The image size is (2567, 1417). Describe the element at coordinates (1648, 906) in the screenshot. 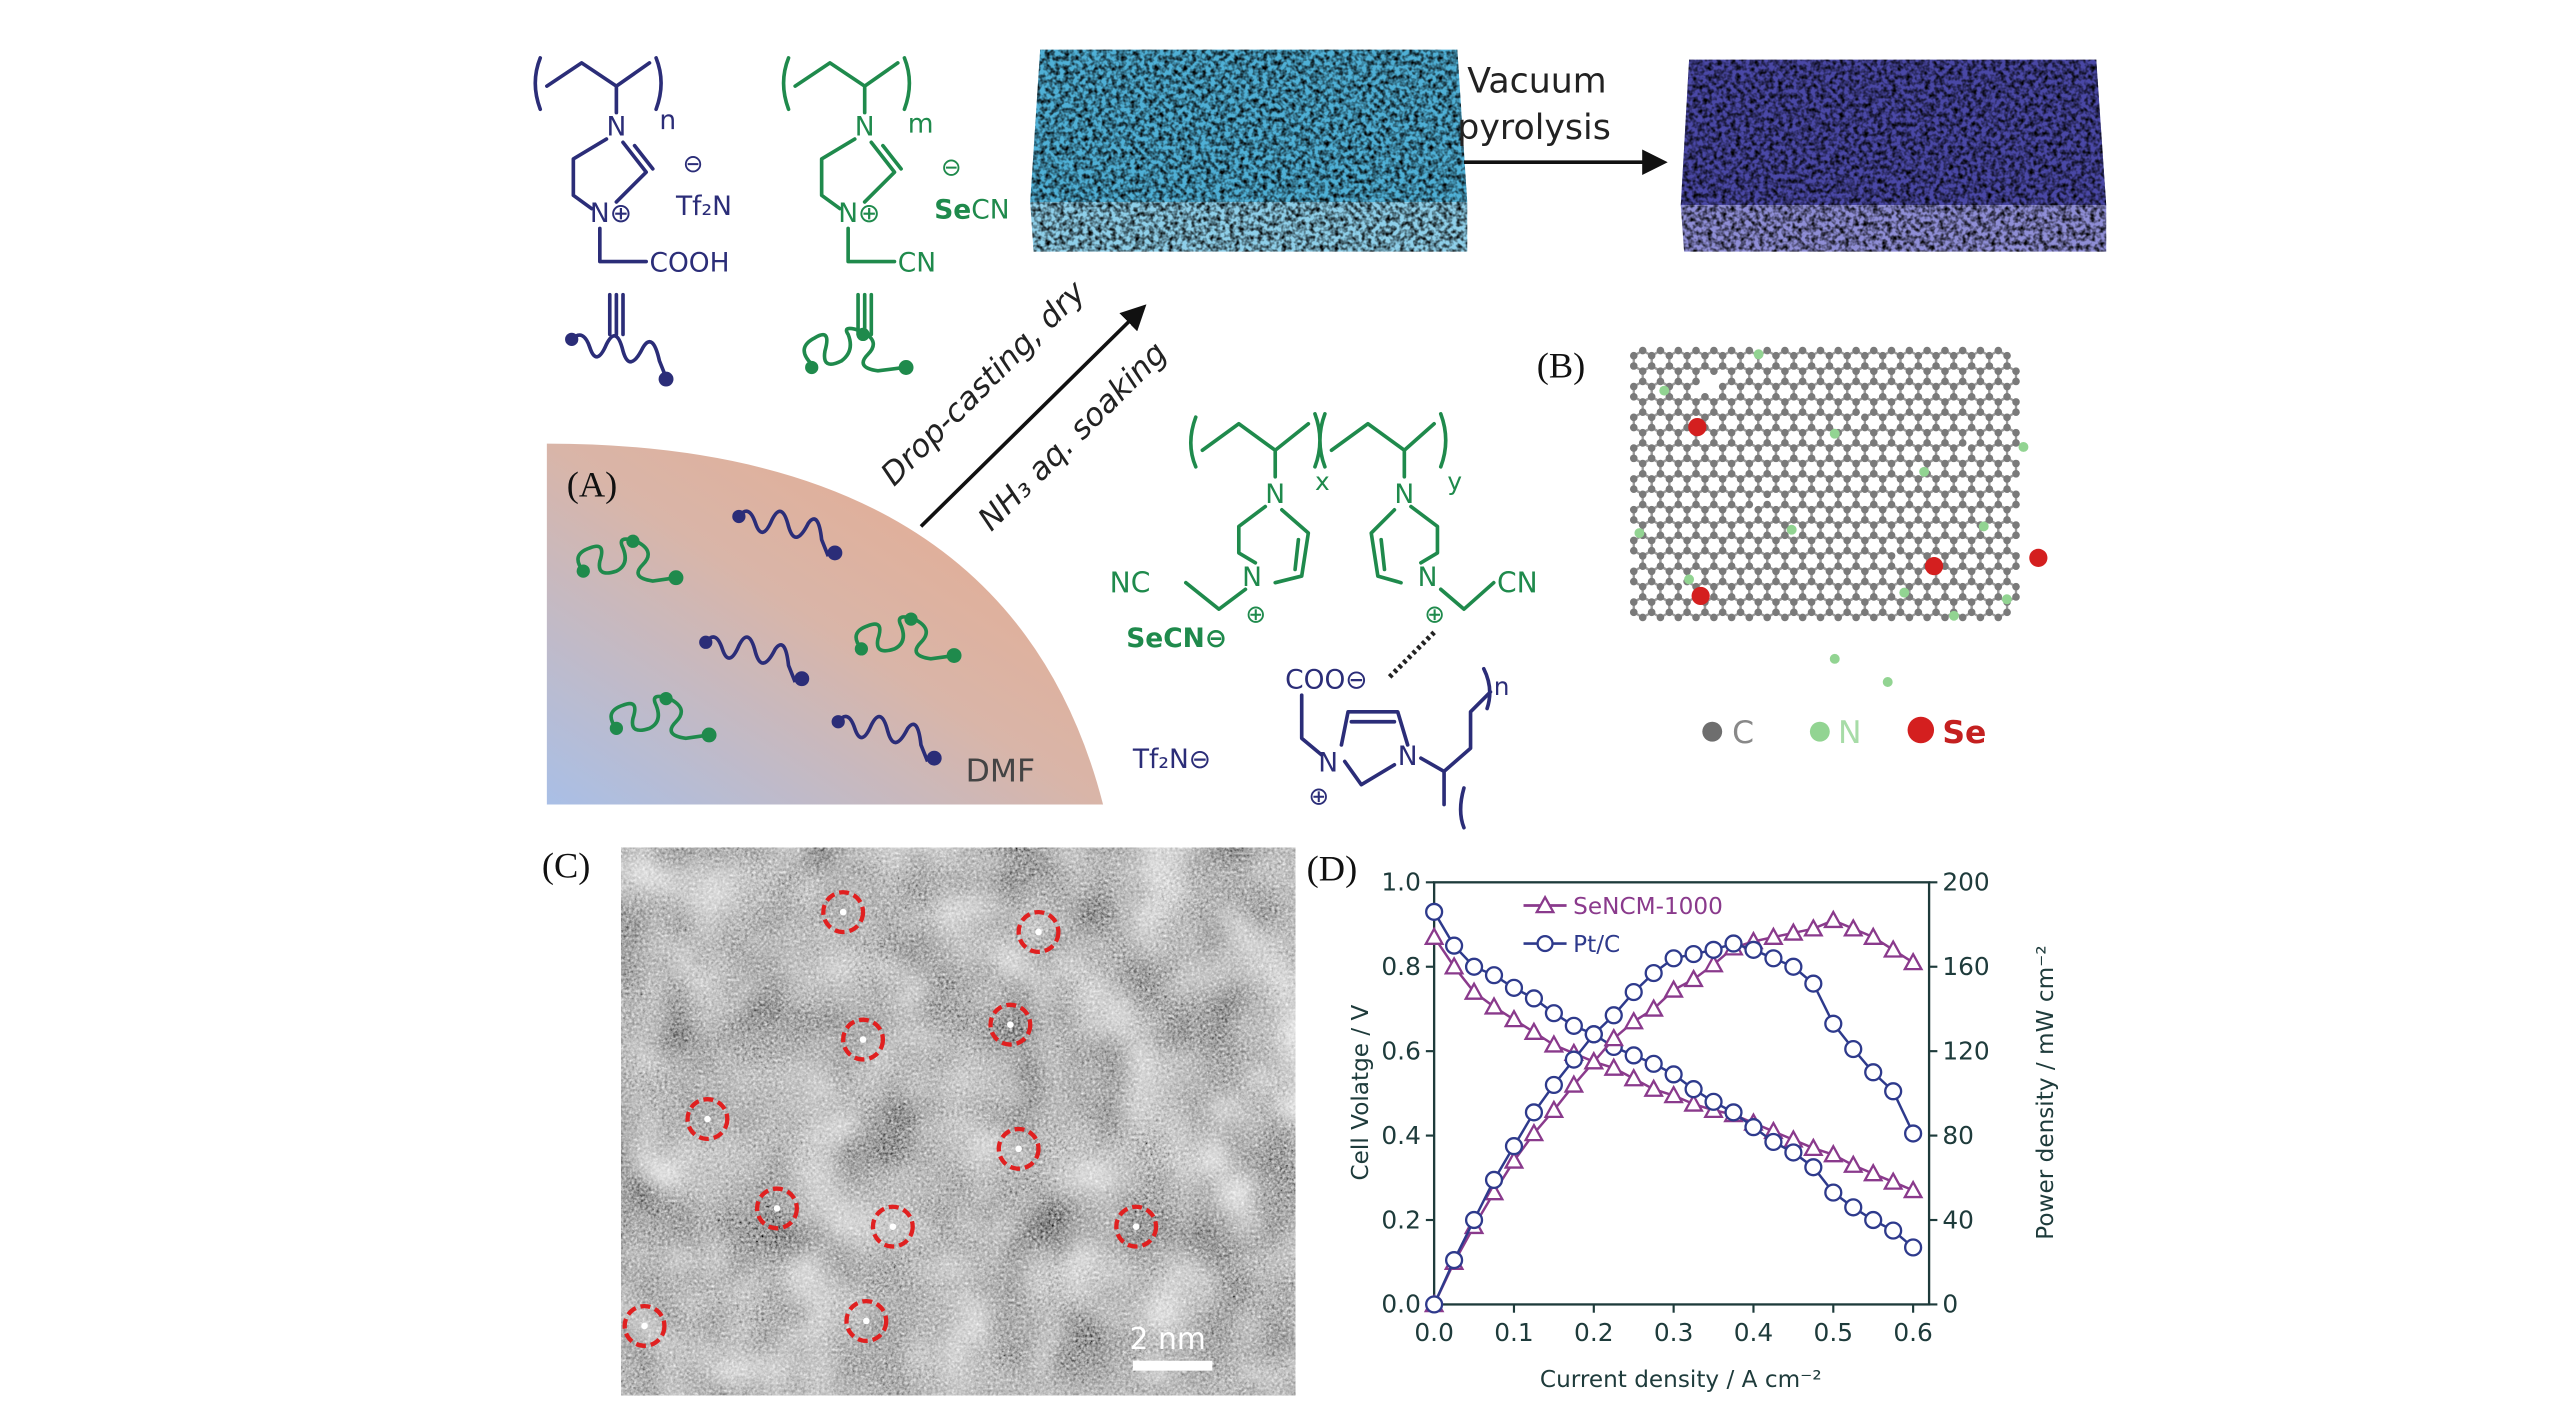

I see `legend-label-sencm: SeNCM-1000` at that location.